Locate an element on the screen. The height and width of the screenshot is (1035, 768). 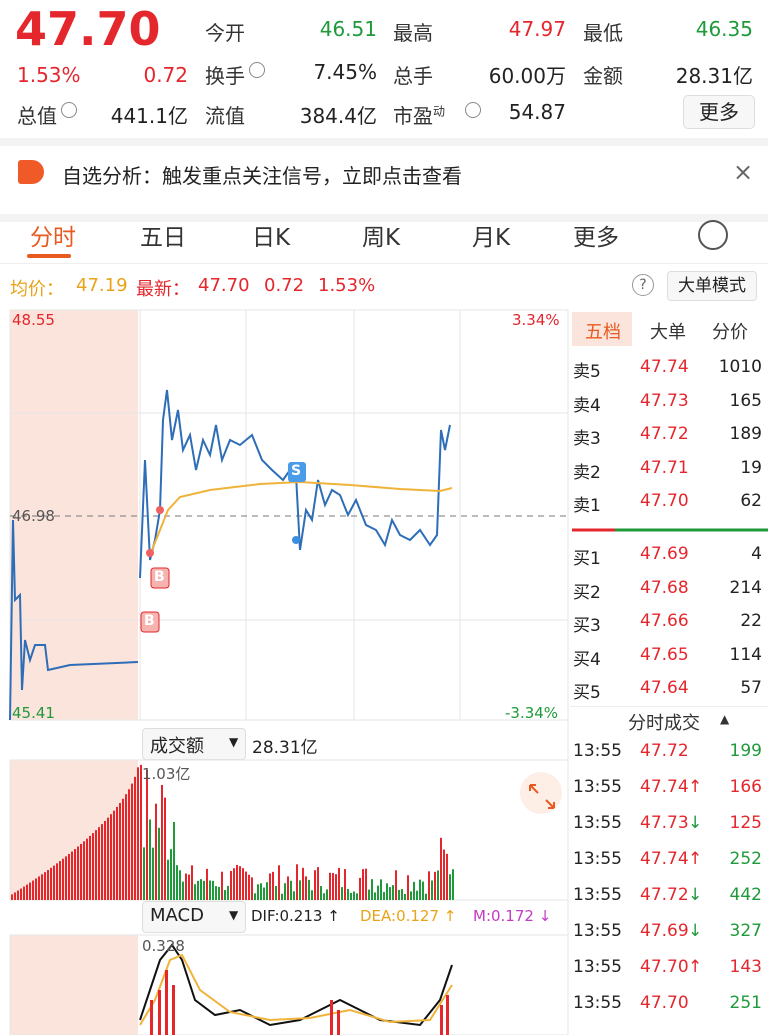
info-icon is located at coordinates (473, 110).